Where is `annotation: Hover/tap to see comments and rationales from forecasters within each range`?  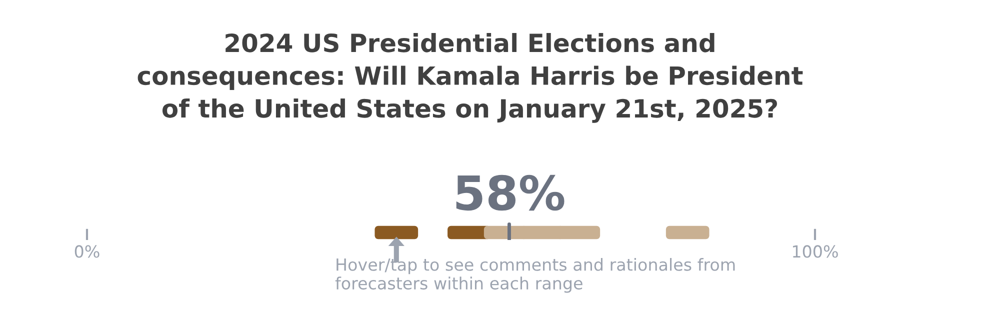
annotation: Hover/tap to see comments and rationales from forecasters within each range is located at coordinates (535, 275).